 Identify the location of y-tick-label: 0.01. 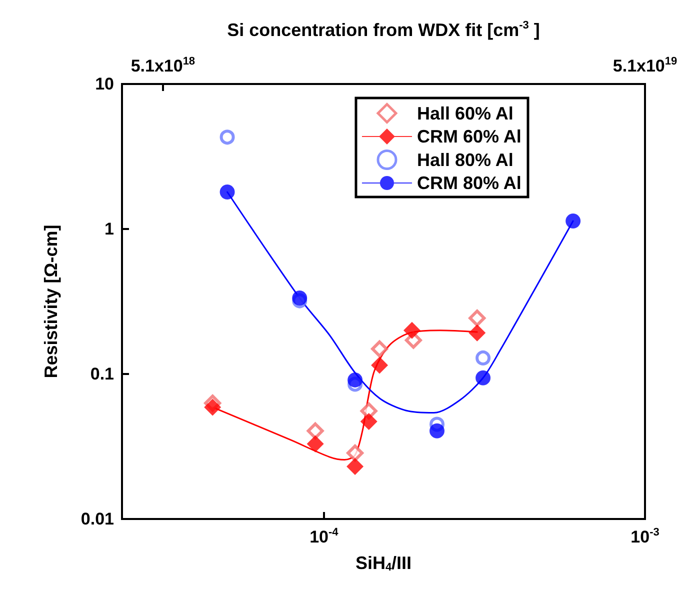
(97, 519).